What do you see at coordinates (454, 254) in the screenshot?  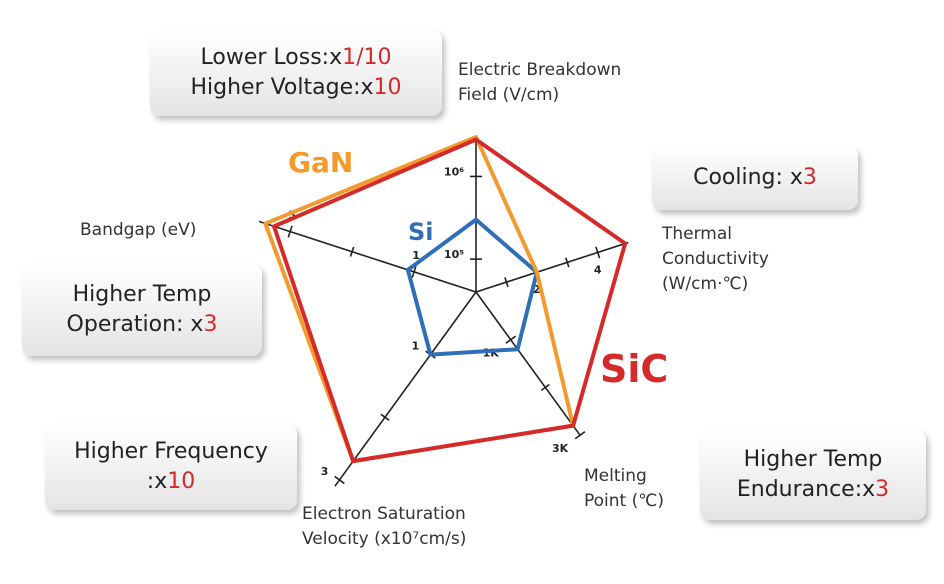 I see `tick-label: 10⁵` at bounding box center [454, 254].